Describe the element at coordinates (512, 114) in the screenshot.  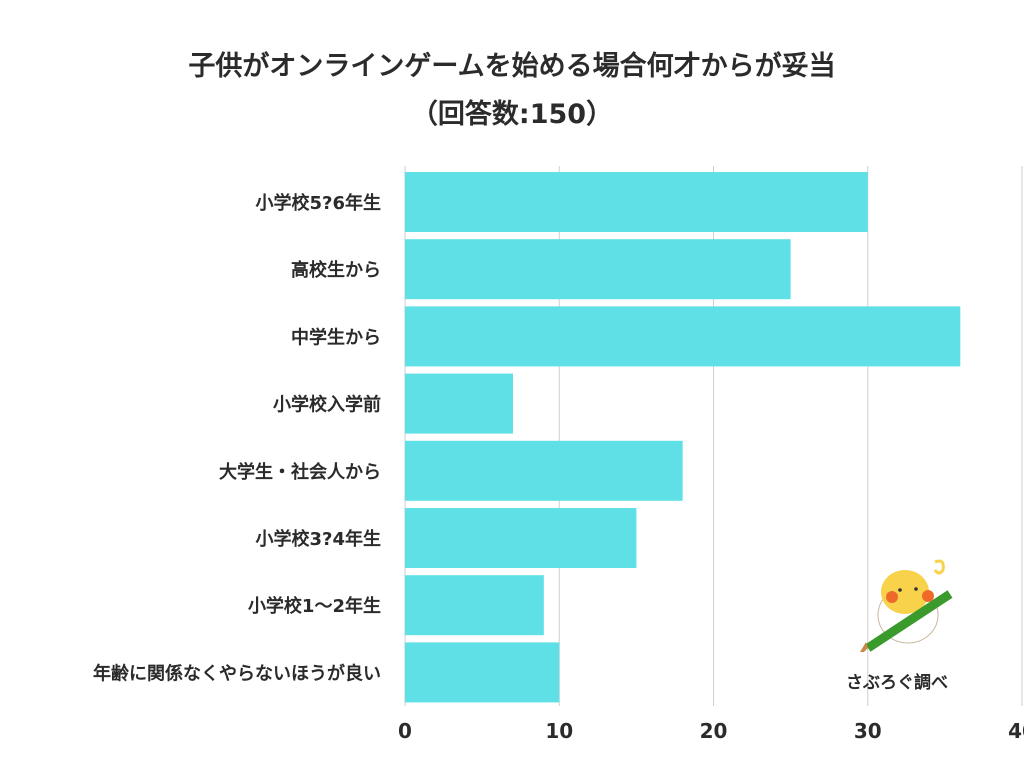
I see `chart-subtitle: （回答数:150）` at that location.